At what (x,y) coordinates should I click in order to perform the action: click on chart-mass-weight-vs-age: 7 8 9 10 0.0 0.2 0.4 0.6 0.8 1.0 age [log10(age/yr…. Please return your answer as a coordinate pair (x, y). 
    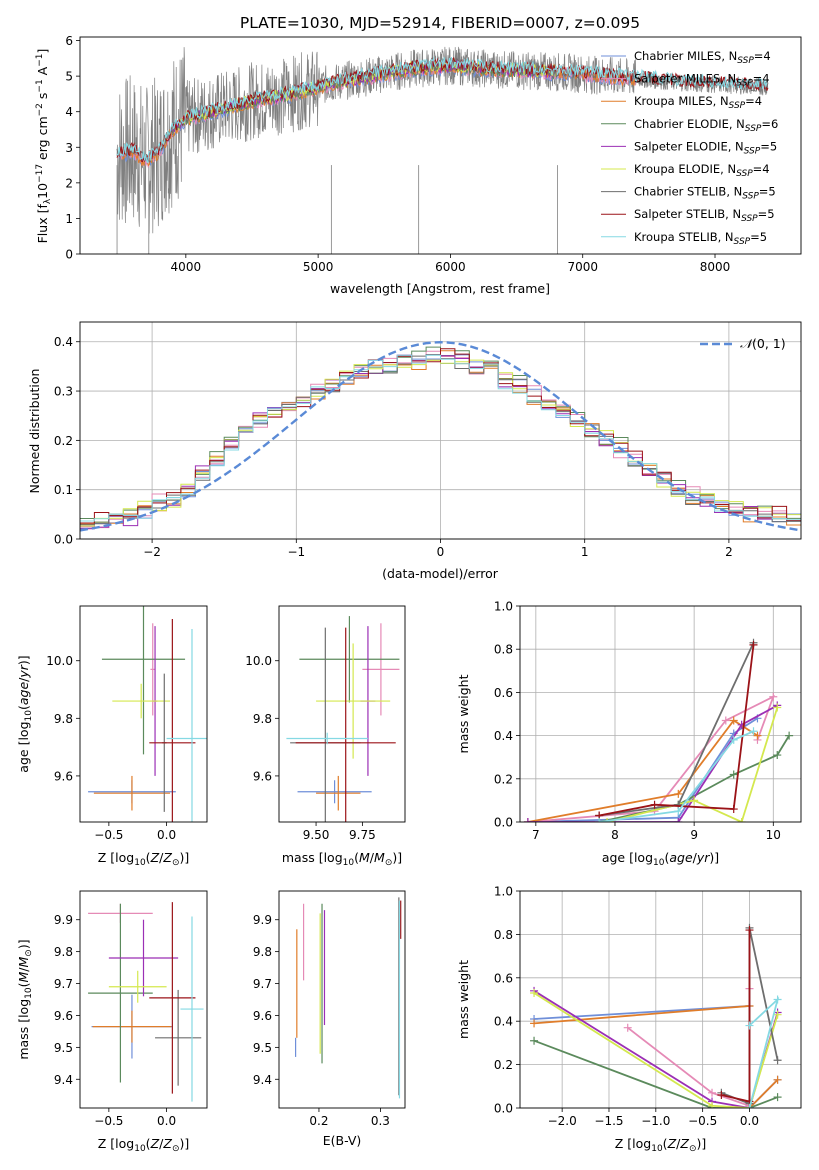
    Looking at the image, I should click on (629, 734).